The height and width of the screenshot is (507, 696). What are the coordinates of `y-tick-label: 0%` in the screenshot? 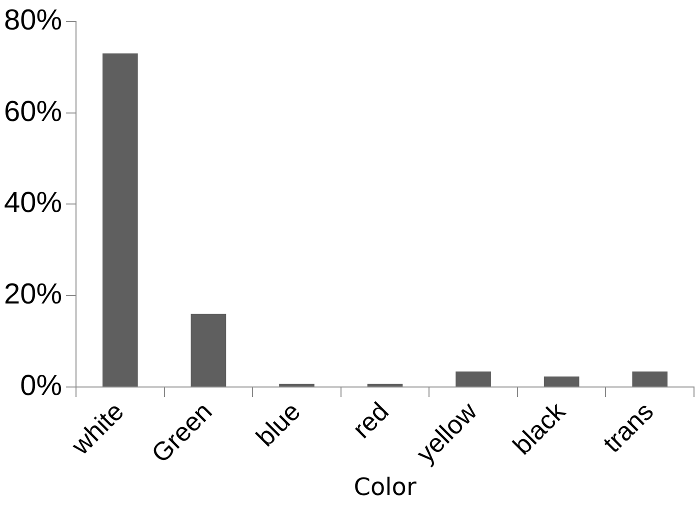 It's located at (41, 386).